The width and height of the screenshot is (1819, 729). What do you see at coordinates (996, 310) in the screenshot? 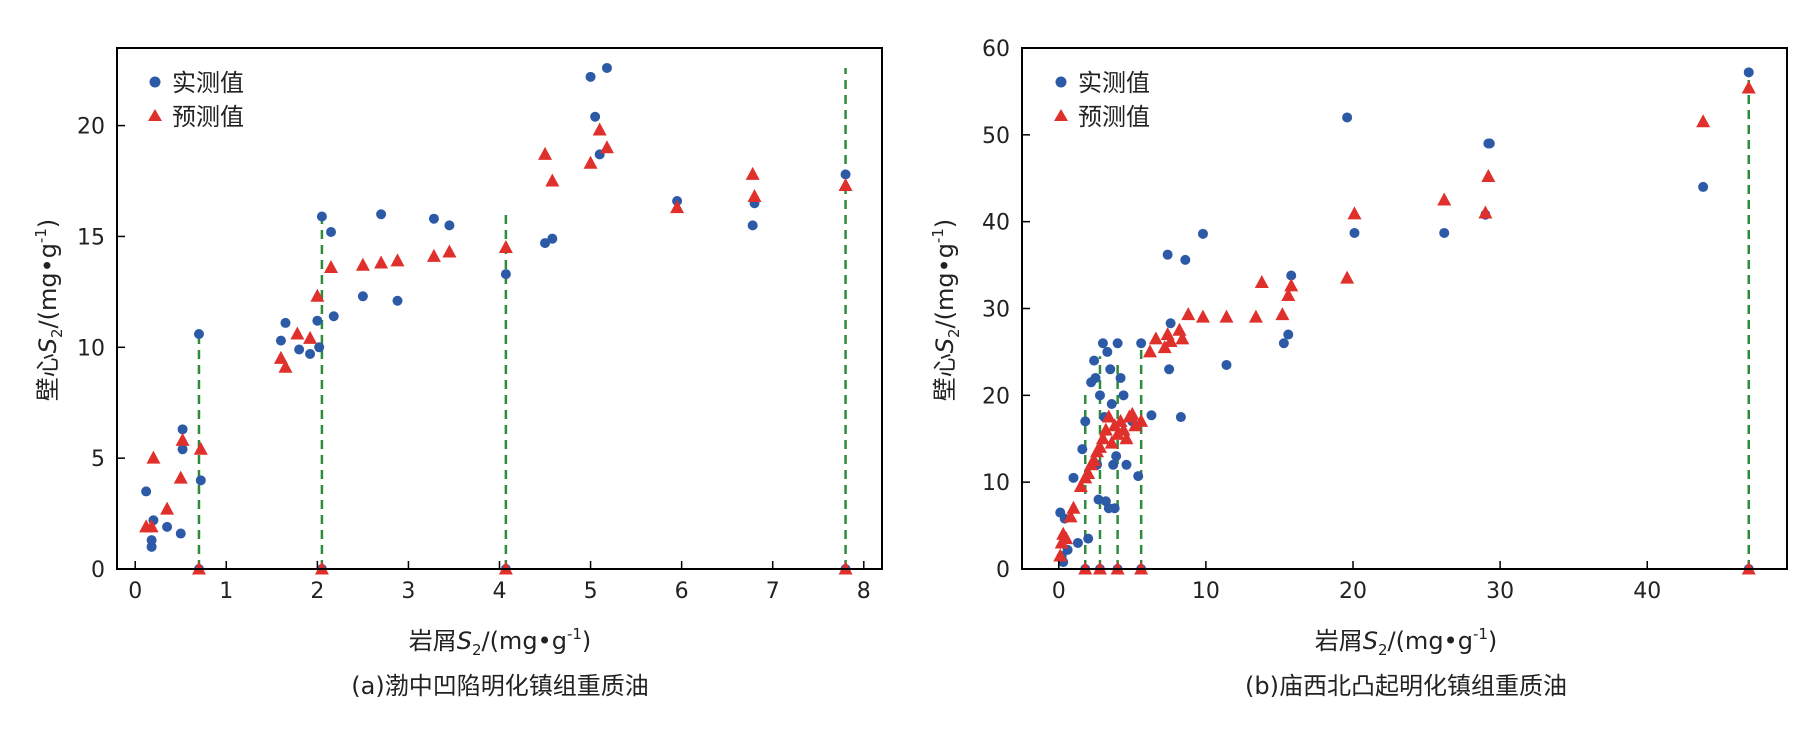
I see `y-tick-label: 30` at bounding box center [996, 310].